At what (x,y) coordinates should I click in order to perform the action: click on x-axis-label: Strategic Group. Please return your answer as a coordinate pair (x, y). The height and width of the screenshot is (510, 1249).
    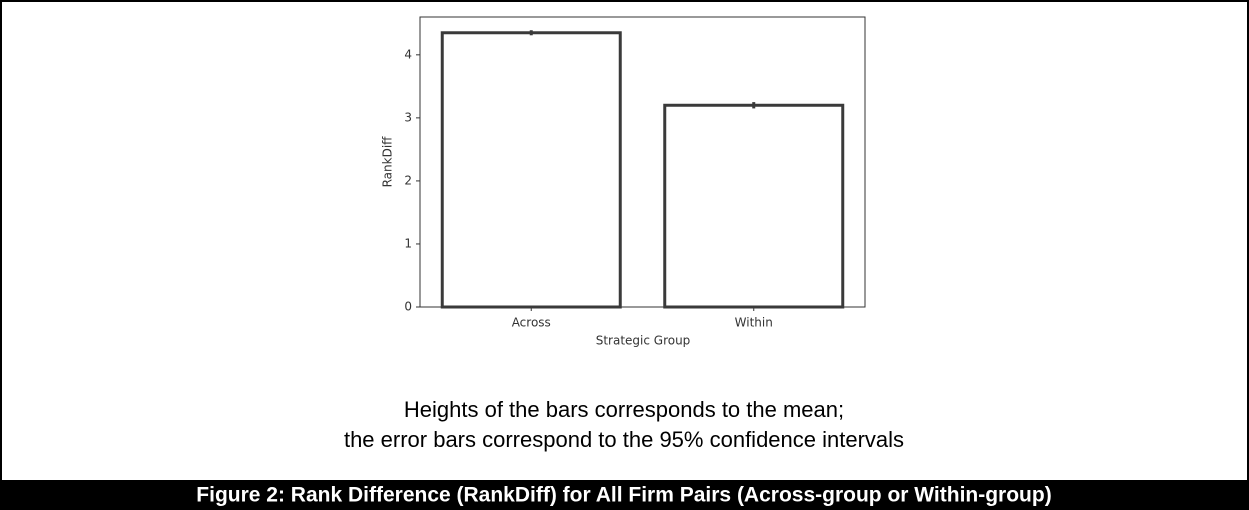
    Looking at the image, I should click on (643, 341).